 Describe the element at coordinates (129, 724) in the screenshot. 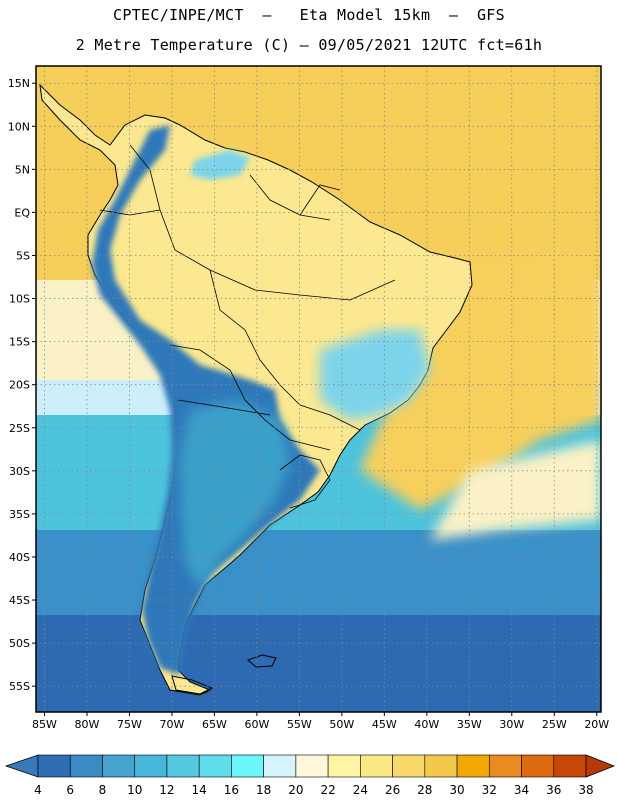

I see `lon-label: 75W` at that location.